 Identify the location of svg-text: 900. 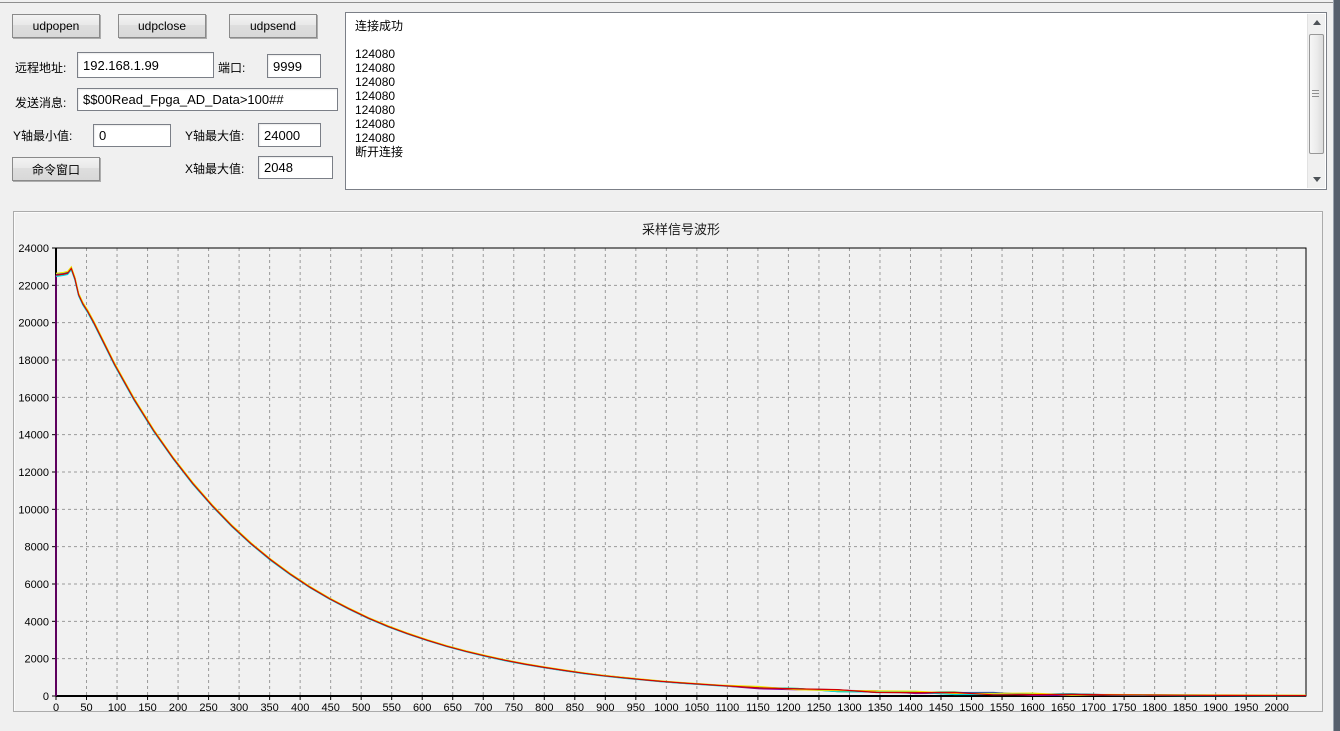
(605, 706).